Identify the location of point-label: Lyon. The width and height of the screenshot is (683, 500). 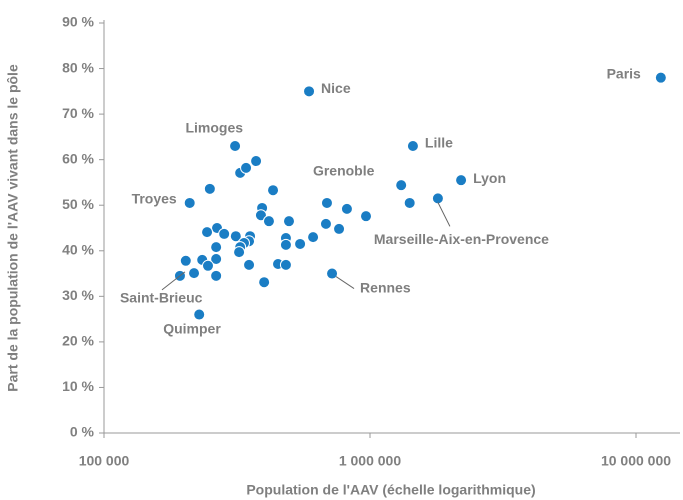
(489, 178).